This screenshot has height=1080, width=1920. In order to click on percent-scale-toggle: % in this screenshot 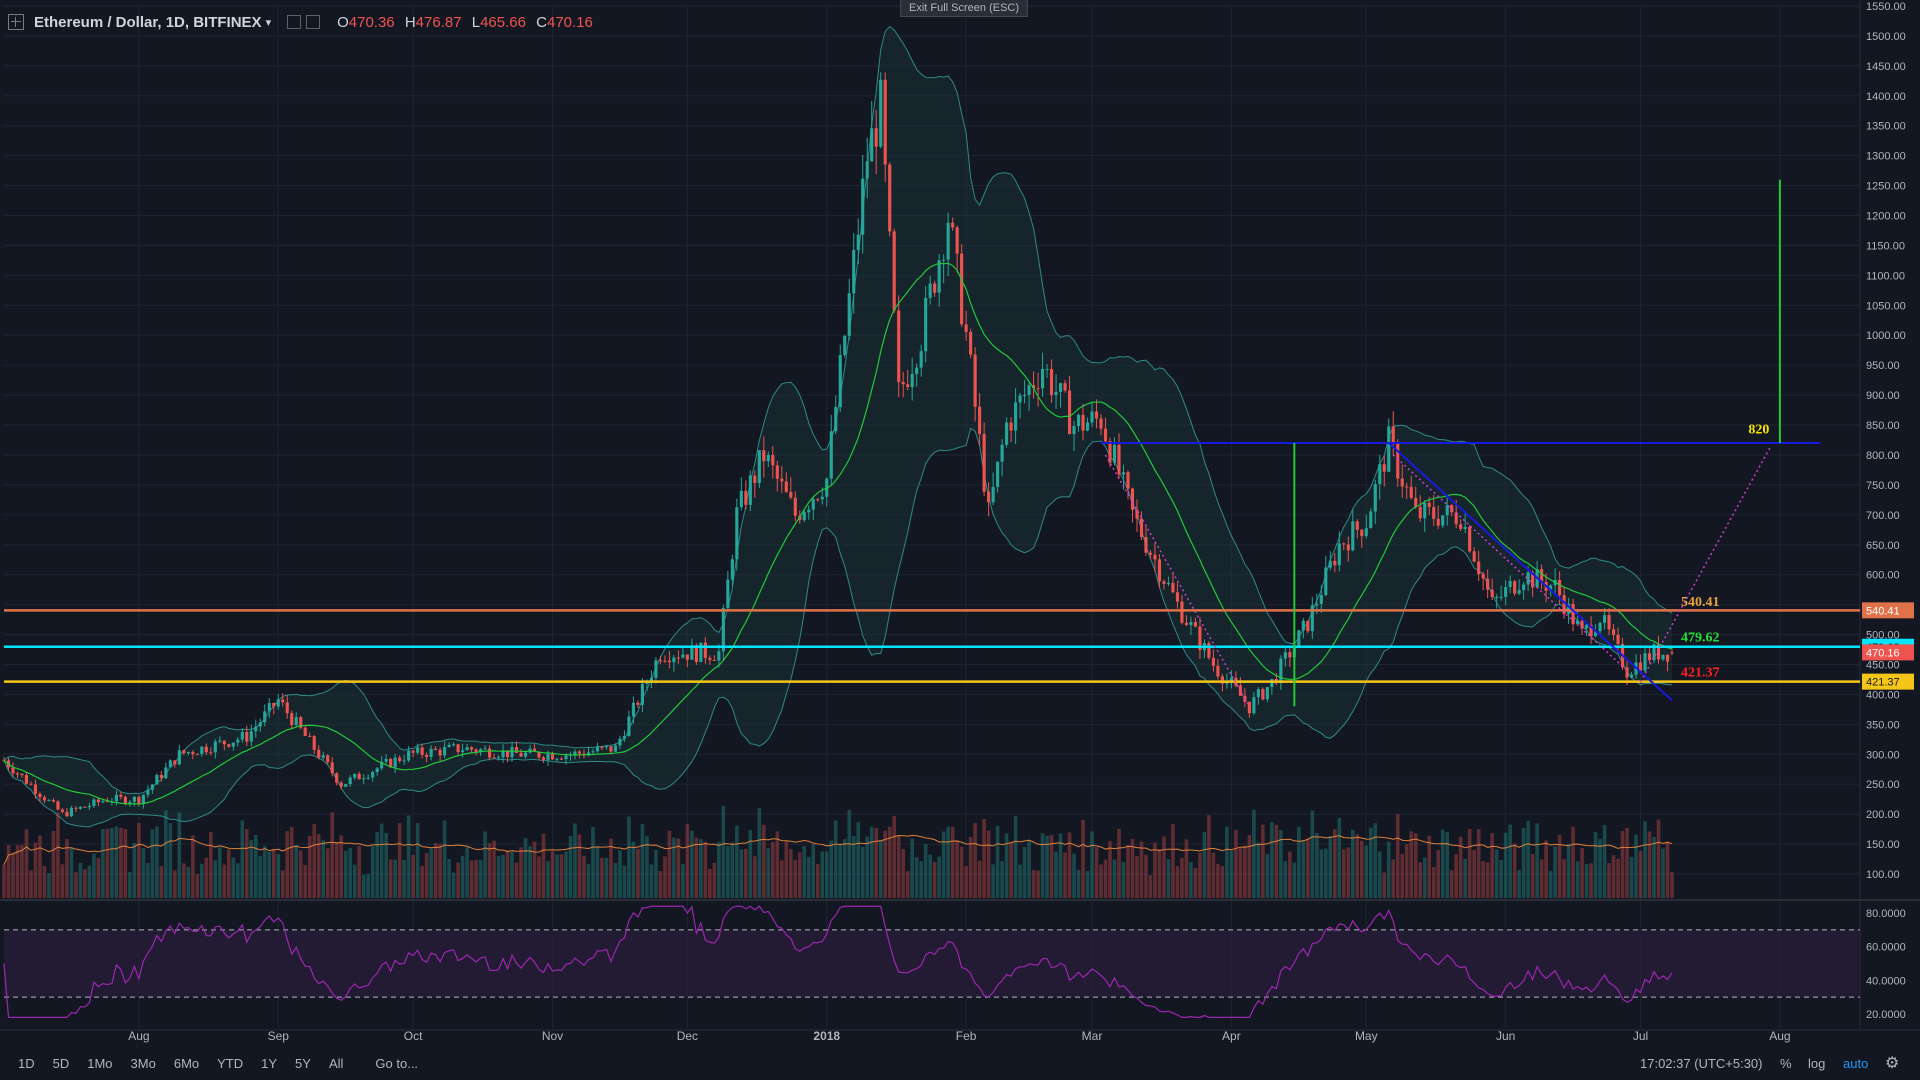, I will do `click(1786, 1063)`.